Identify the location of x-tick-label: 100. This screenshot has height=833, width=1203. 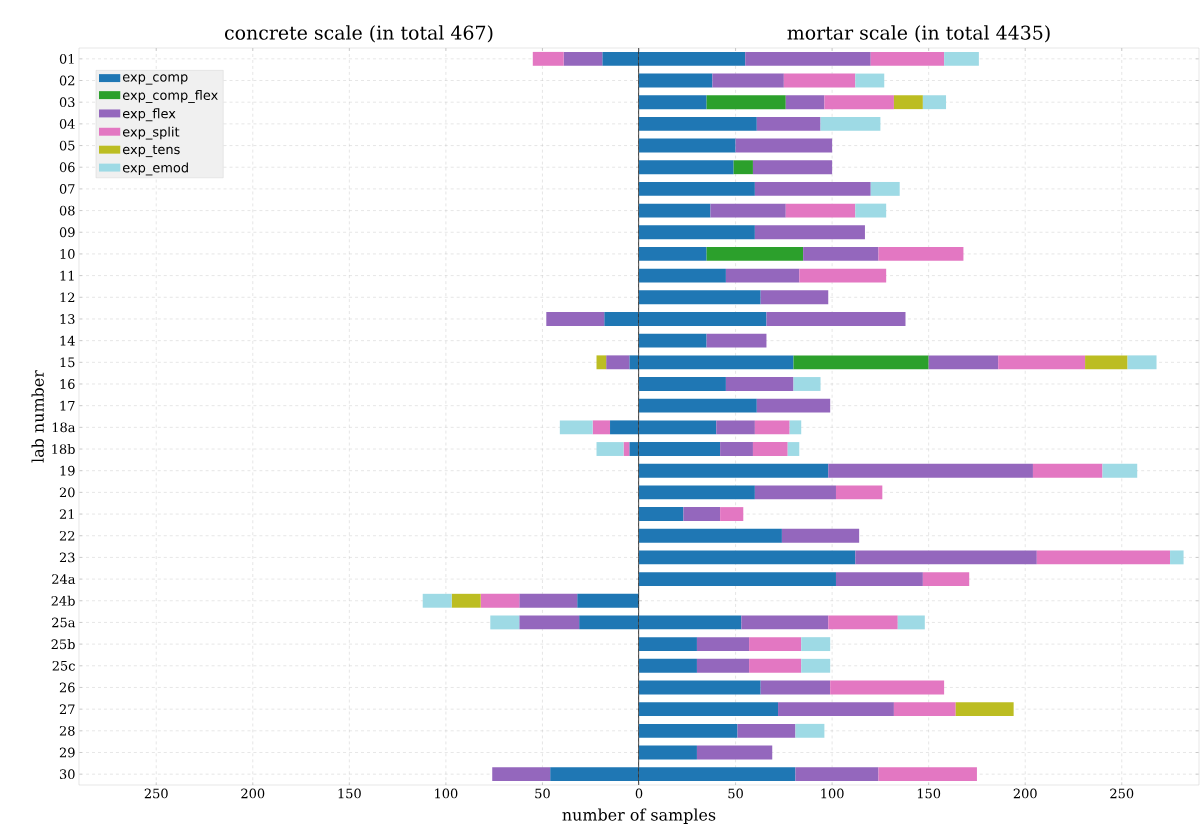
(446, 793).